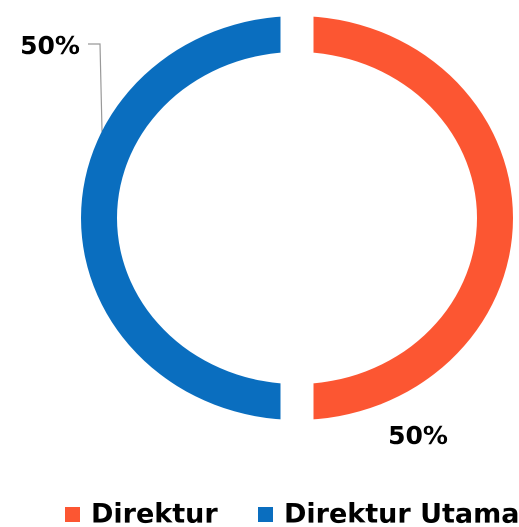 This screenshot has width=519, height=527. Describe the element at coordinates (401, 513) in the screenshot. I see `legend-label: Direktur Utama` at that location.